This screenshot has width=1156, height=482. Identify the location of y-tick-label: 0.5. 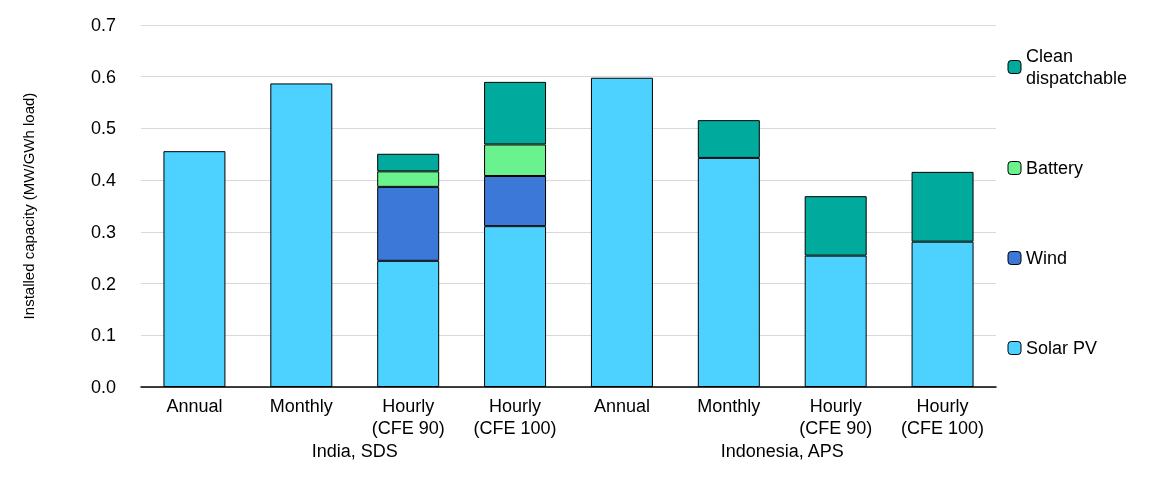
(104, 128).